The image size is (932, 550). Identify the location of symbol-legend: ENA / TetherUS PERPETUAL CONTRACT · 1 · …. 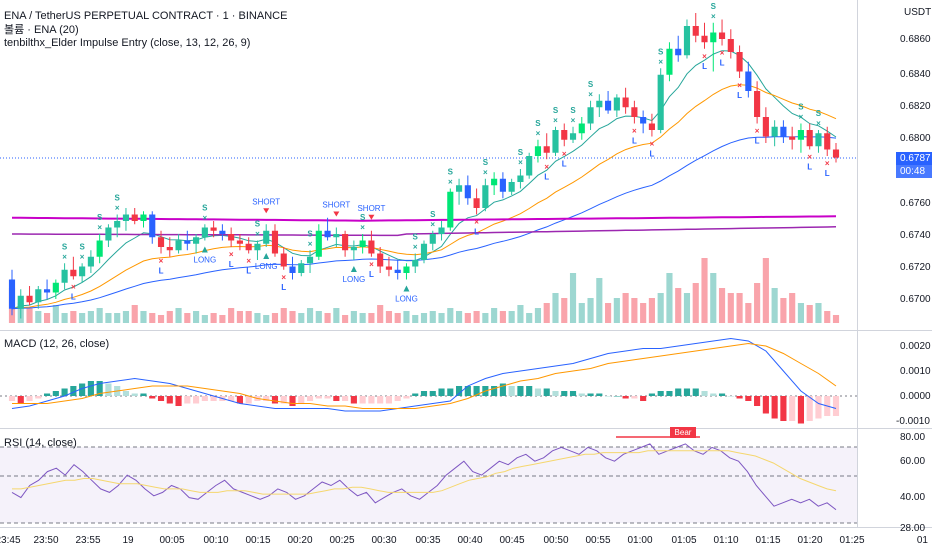
(146, 16).